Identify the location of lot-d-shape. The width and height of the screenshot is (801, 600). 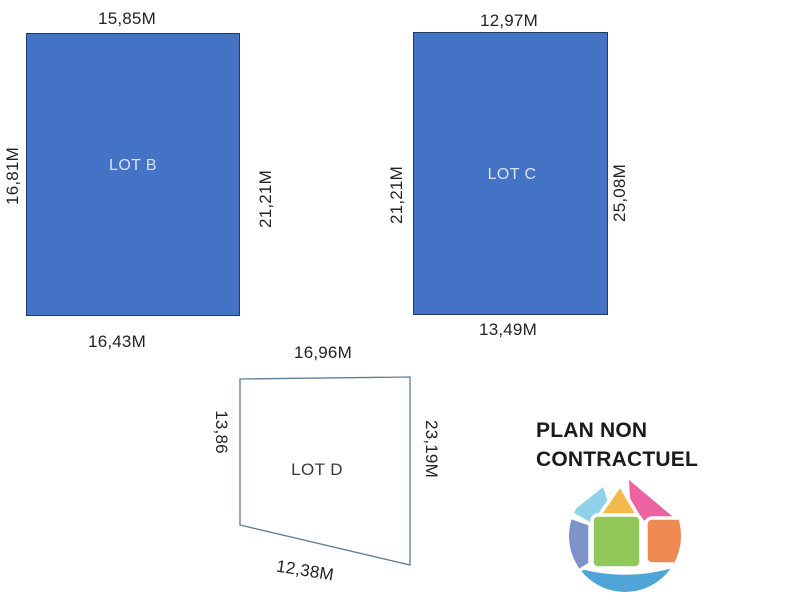
(325, 471).